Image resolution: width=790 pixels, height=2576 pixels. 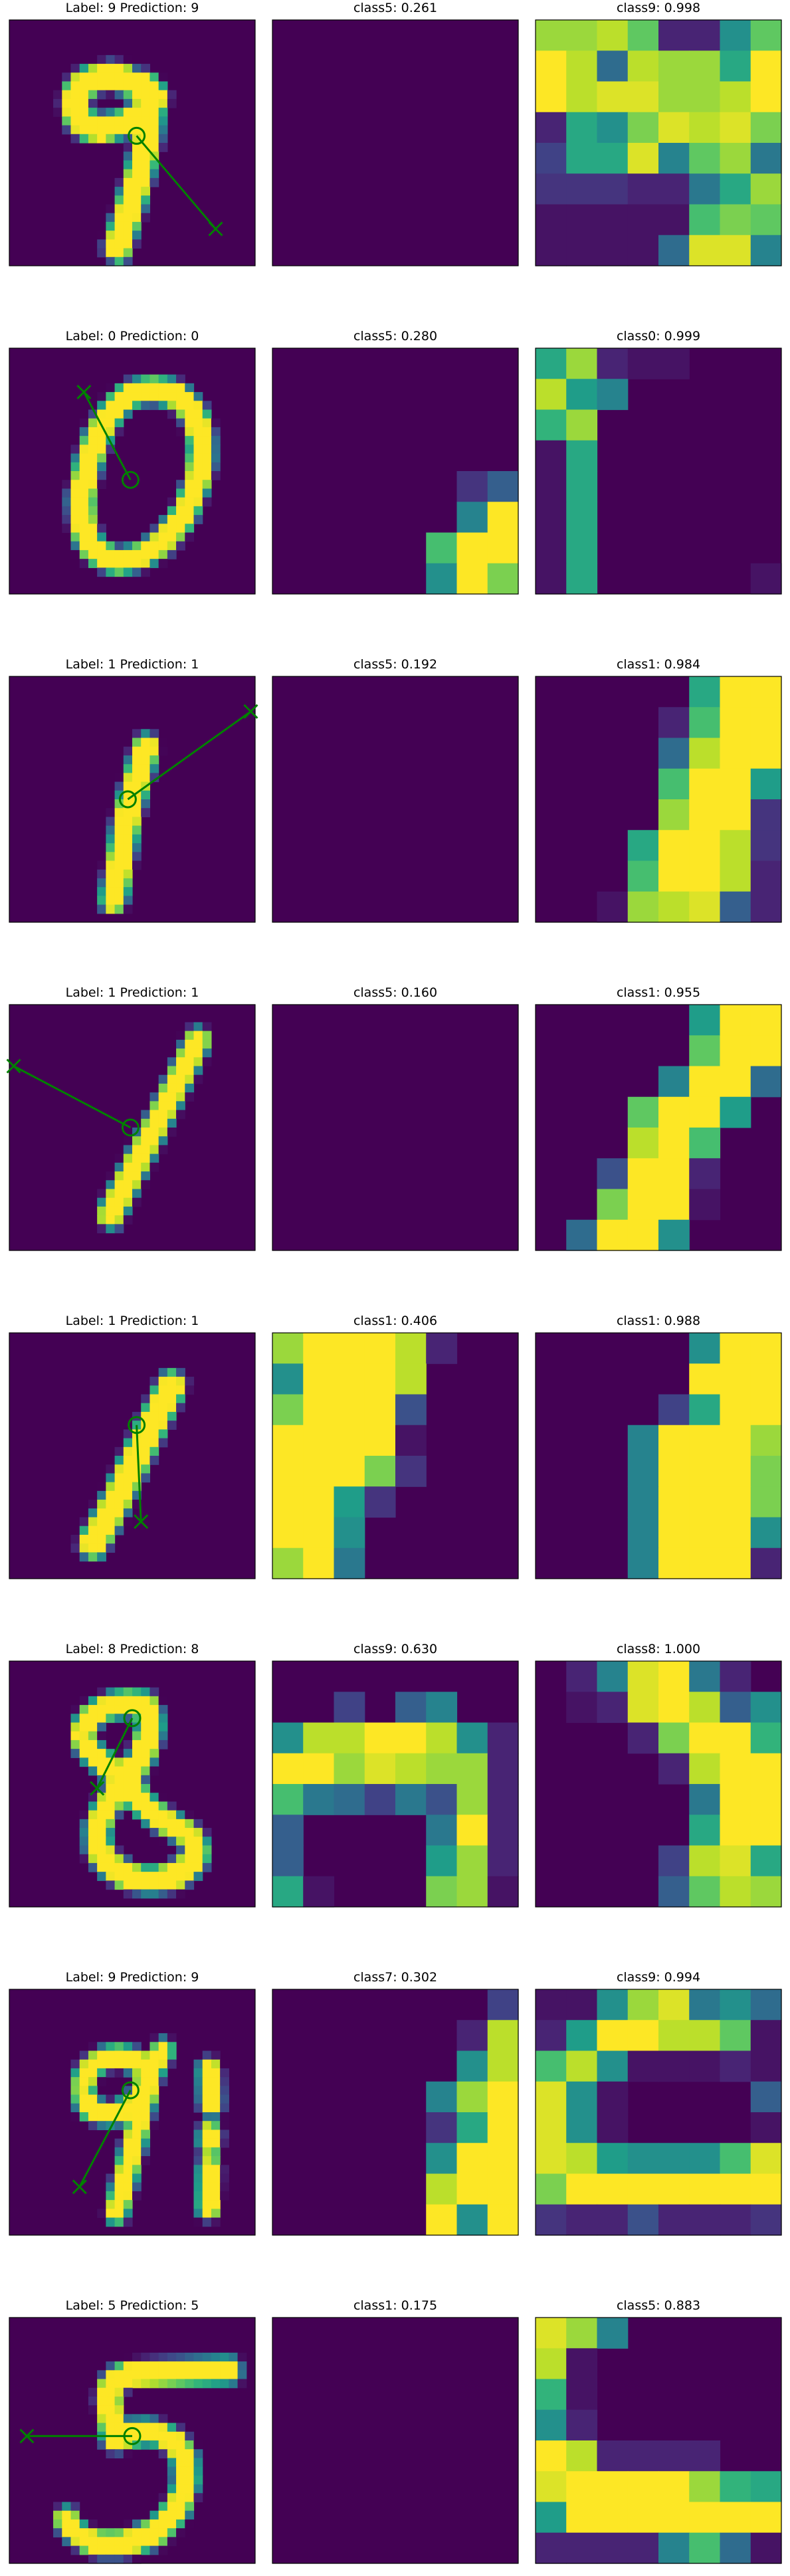 I want to click on predicted-class-title: class1: 0.988, so click(x=659, y=1321).